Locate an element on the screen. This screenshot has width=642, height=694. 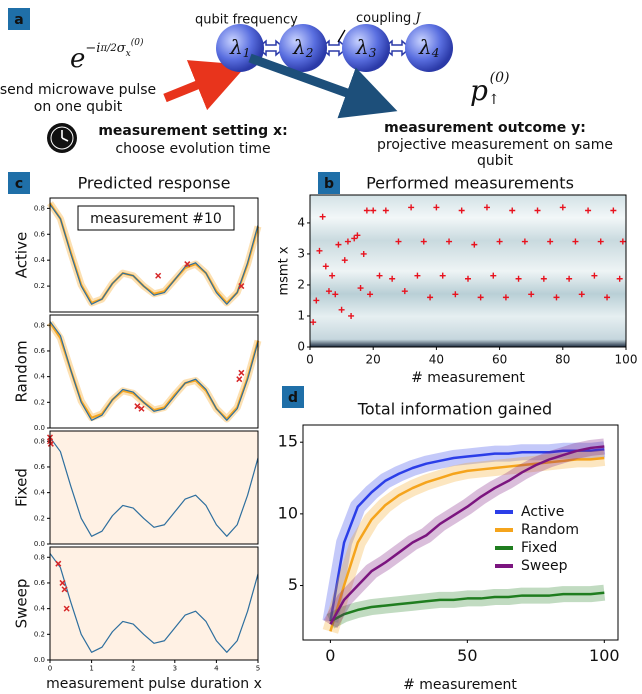
text-part: π/2 is located at coordinates (107, 48).